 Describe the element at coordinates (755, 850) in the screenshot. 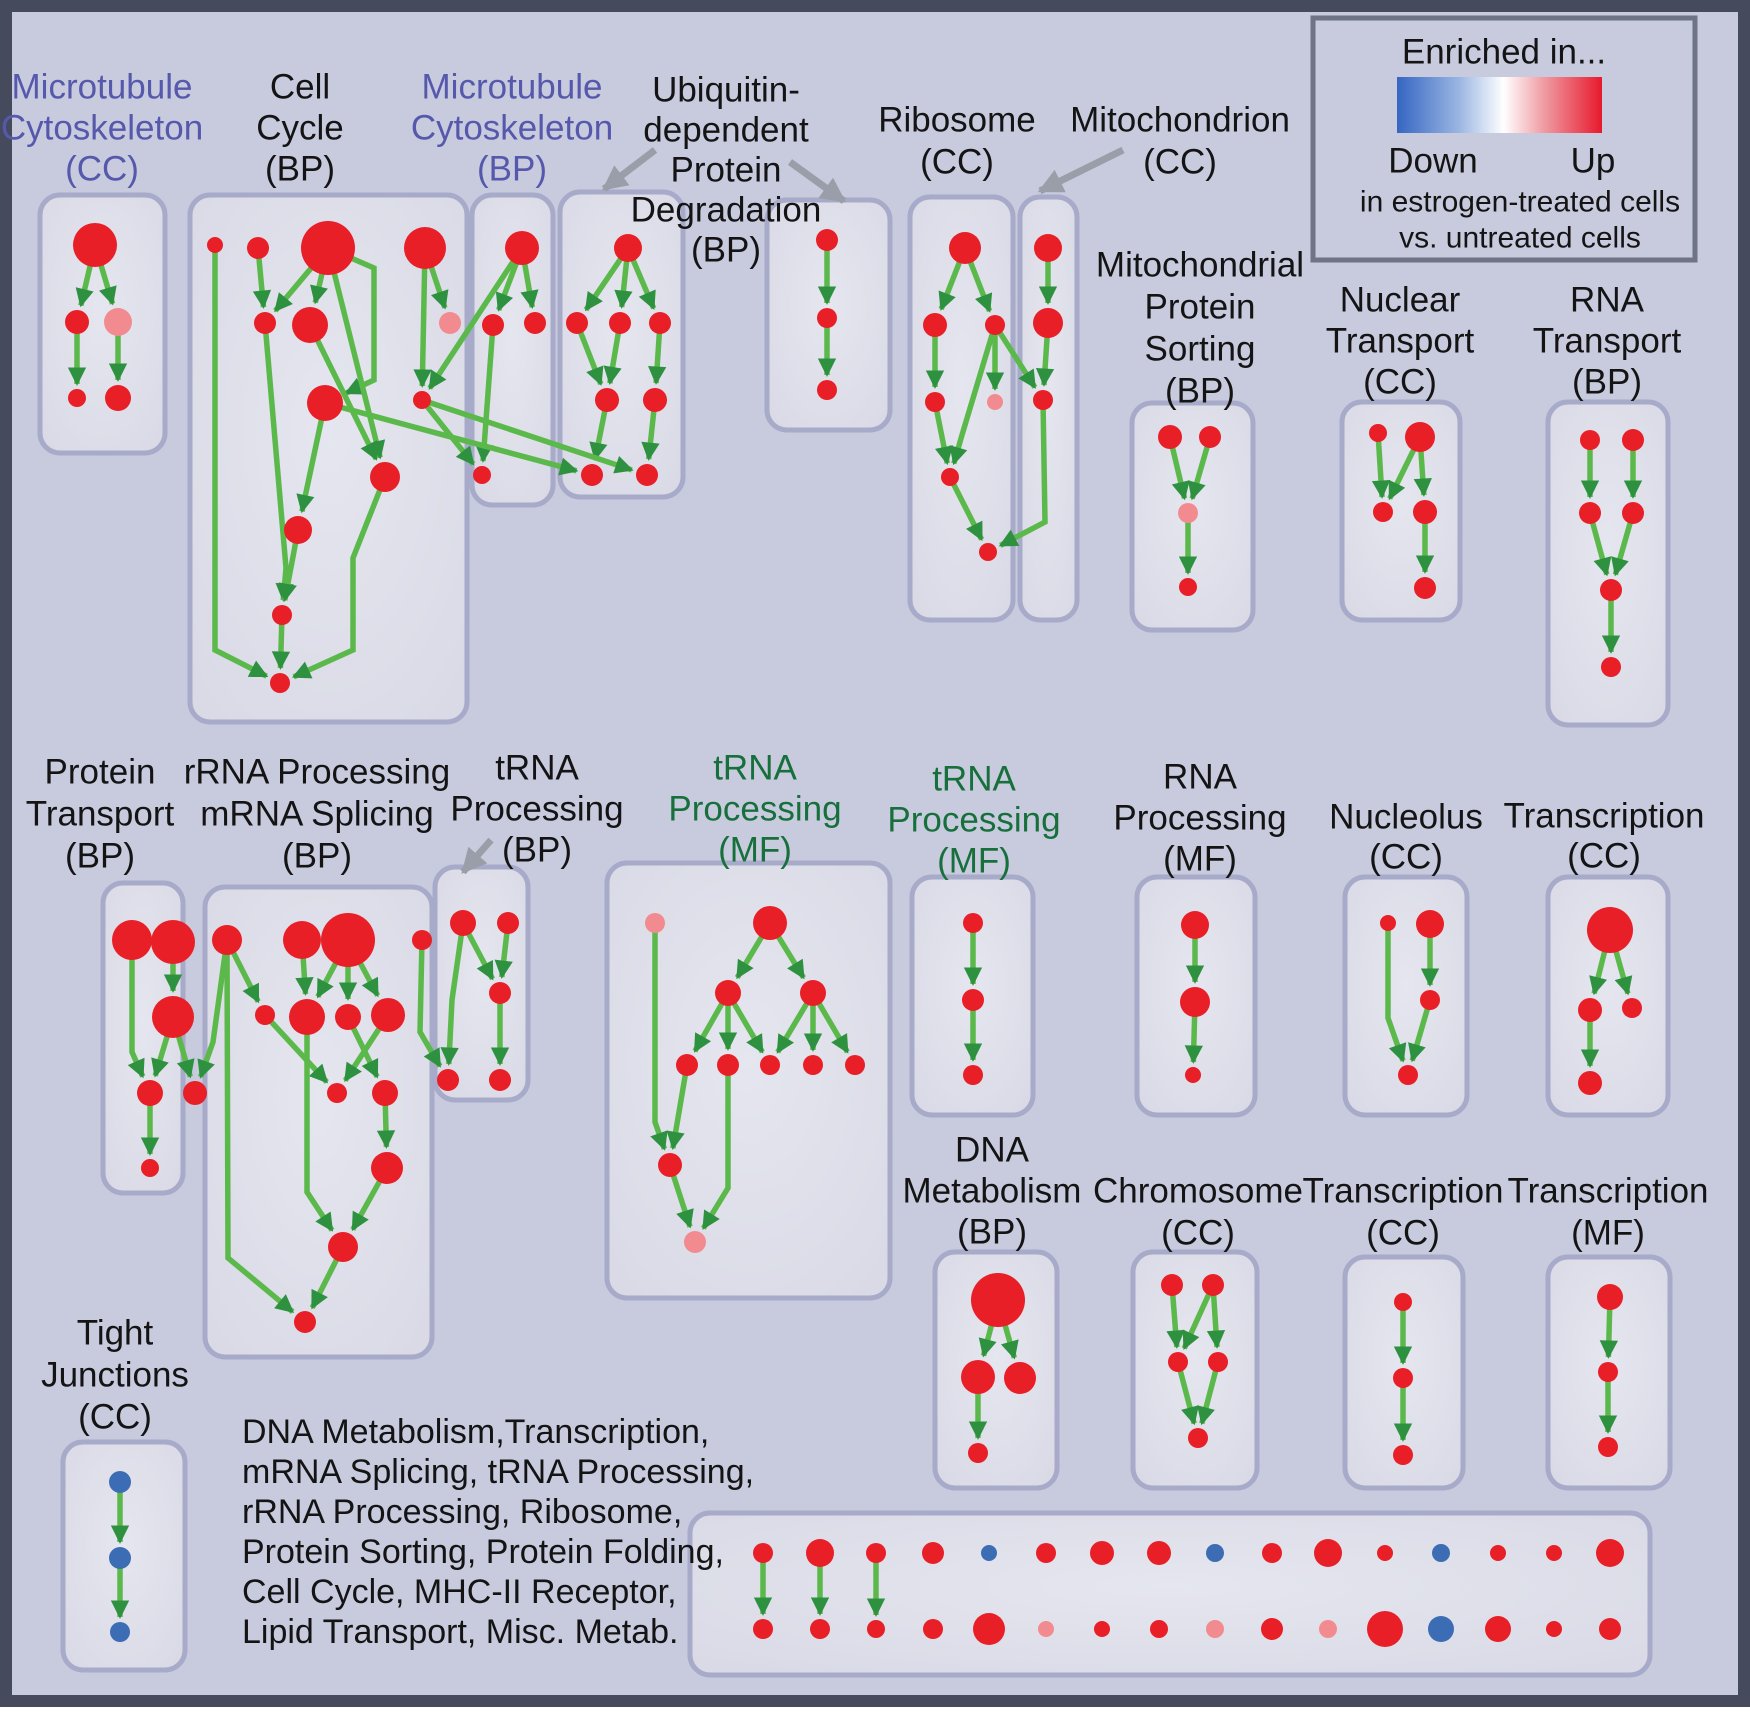

I see `cluster-label-trna_processing_mf_1: (MF)` at that location.